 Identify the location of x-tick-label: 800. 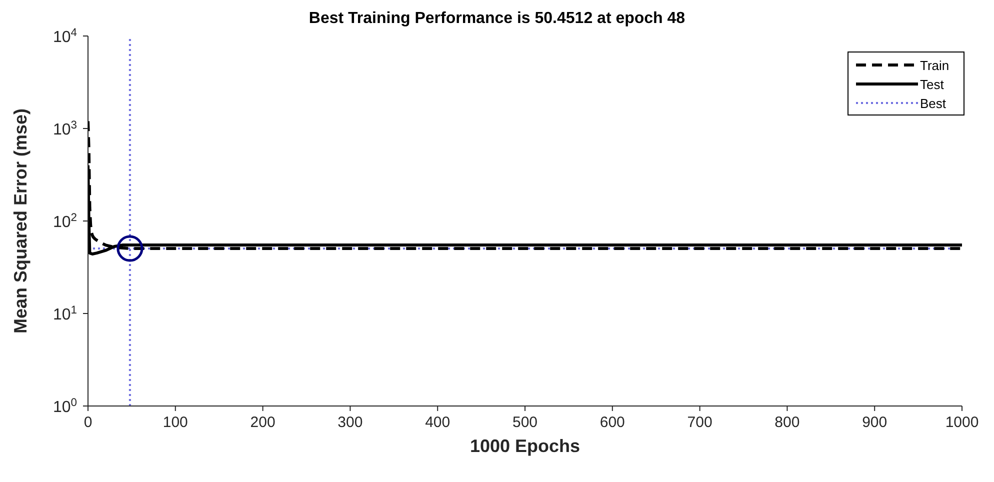
(787, 422).